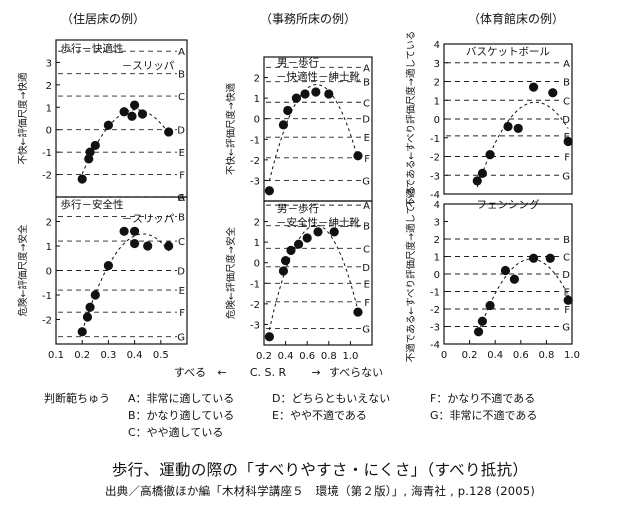  Describe the element at coordinates (470, 355) in the screenshot. I see `x-tick-label: 0.2` at that location.